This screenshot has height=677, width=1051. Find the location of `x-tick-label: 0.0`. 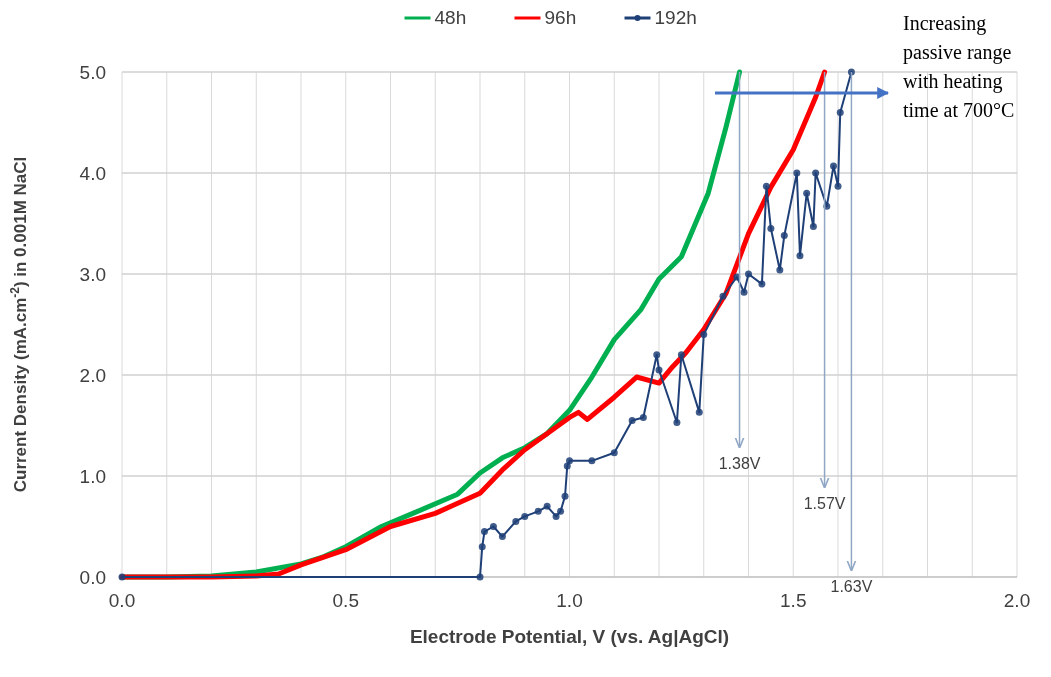

x-tick-label: 0.0 is located at coordinates (122, 600).